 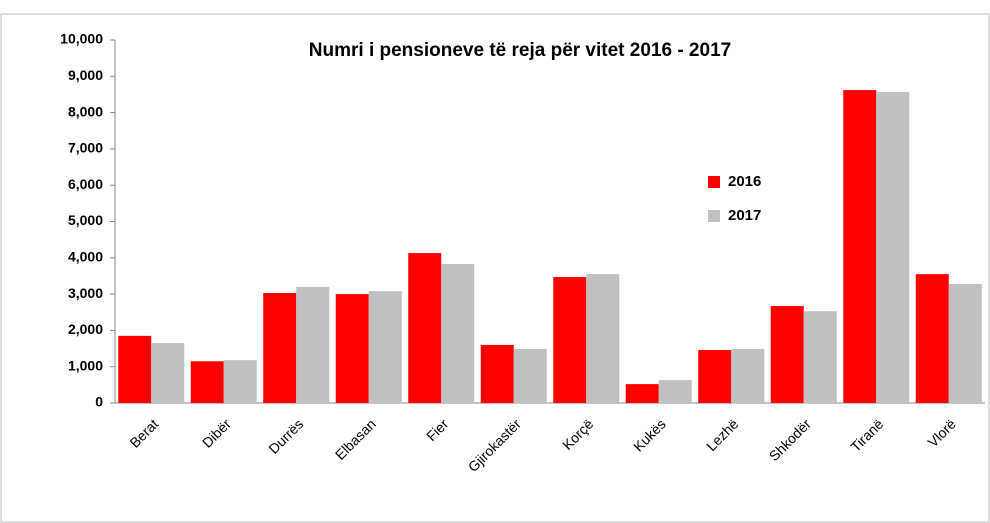 What do you see at coordinates (85, 365) in the screenshot?
I see `y-tick-label: 1,000` at bounding box center [85, 365].